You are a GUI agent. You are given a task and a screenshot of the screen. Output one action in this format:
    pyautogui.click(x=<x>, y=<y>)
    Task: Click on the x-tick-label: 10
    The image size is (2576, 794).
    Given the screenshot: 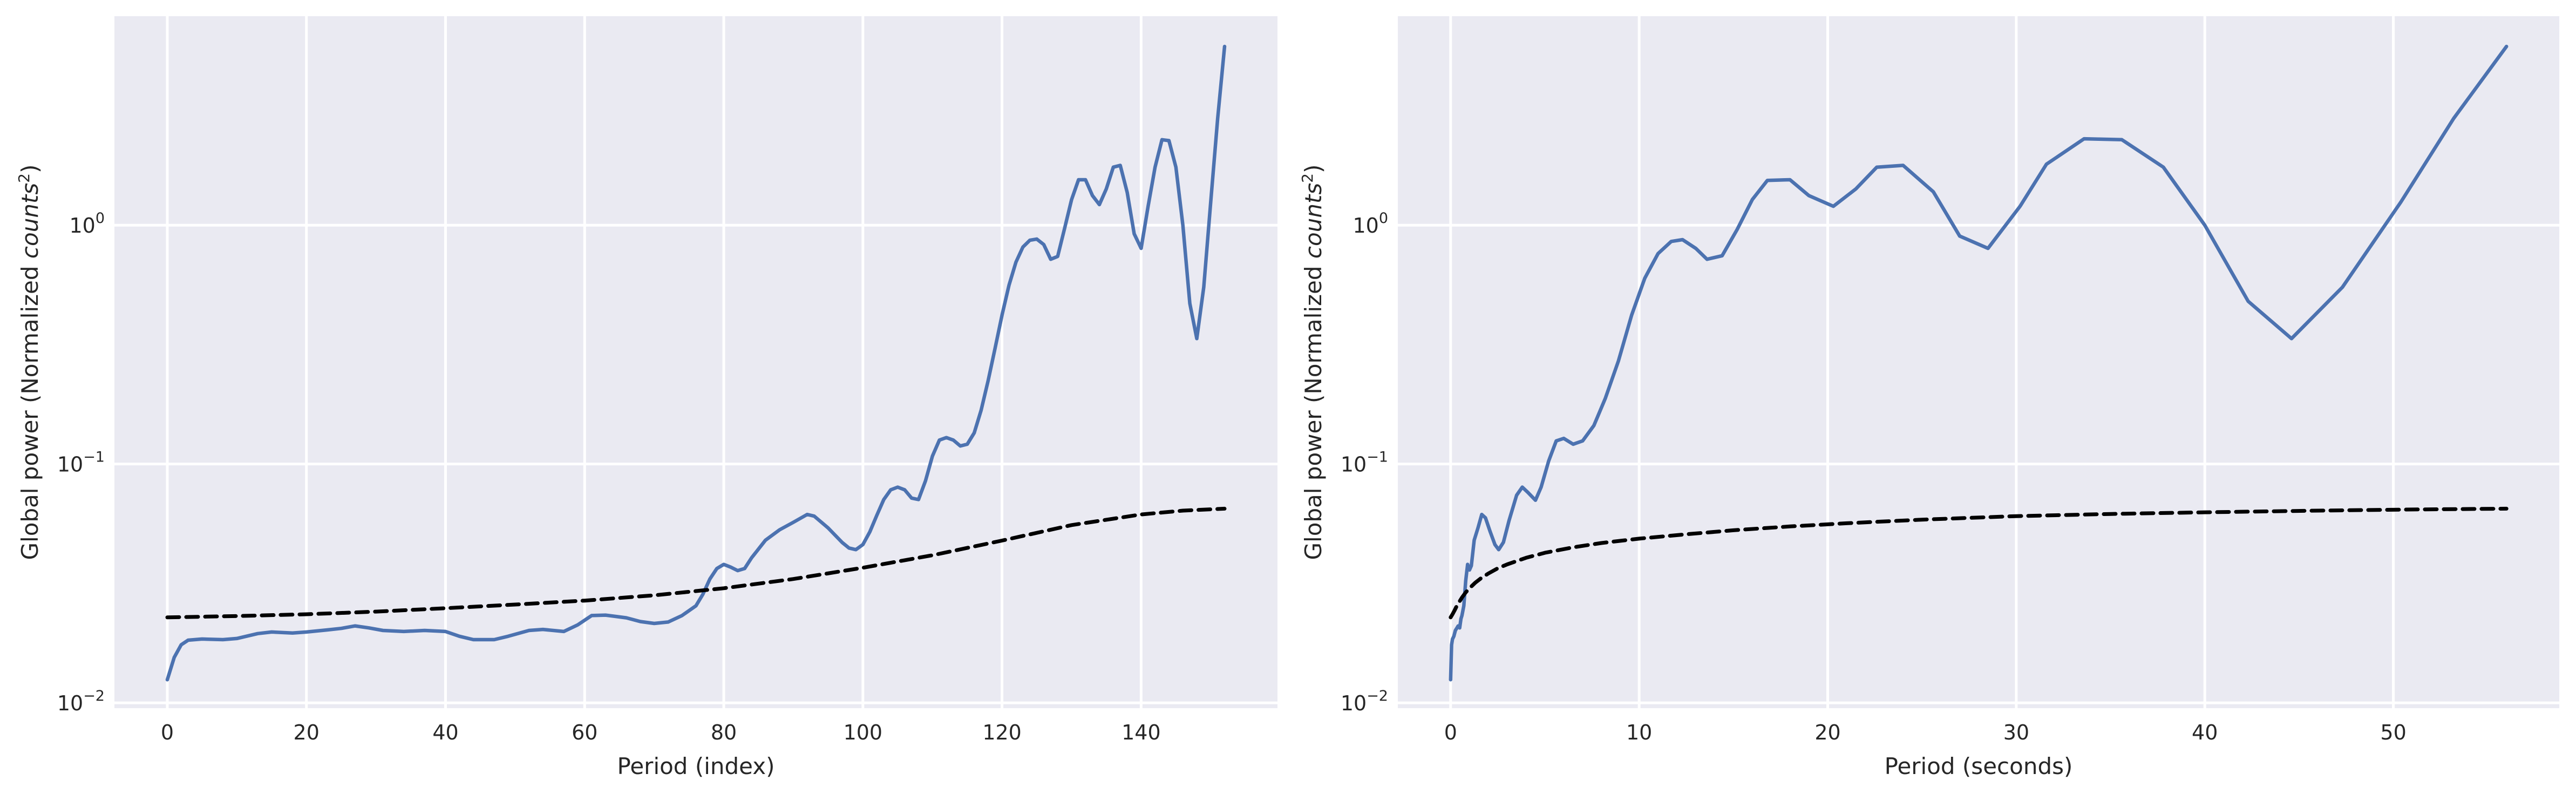 What is the action you would take?
    pyautogui.click(x=1639, y=732)
    